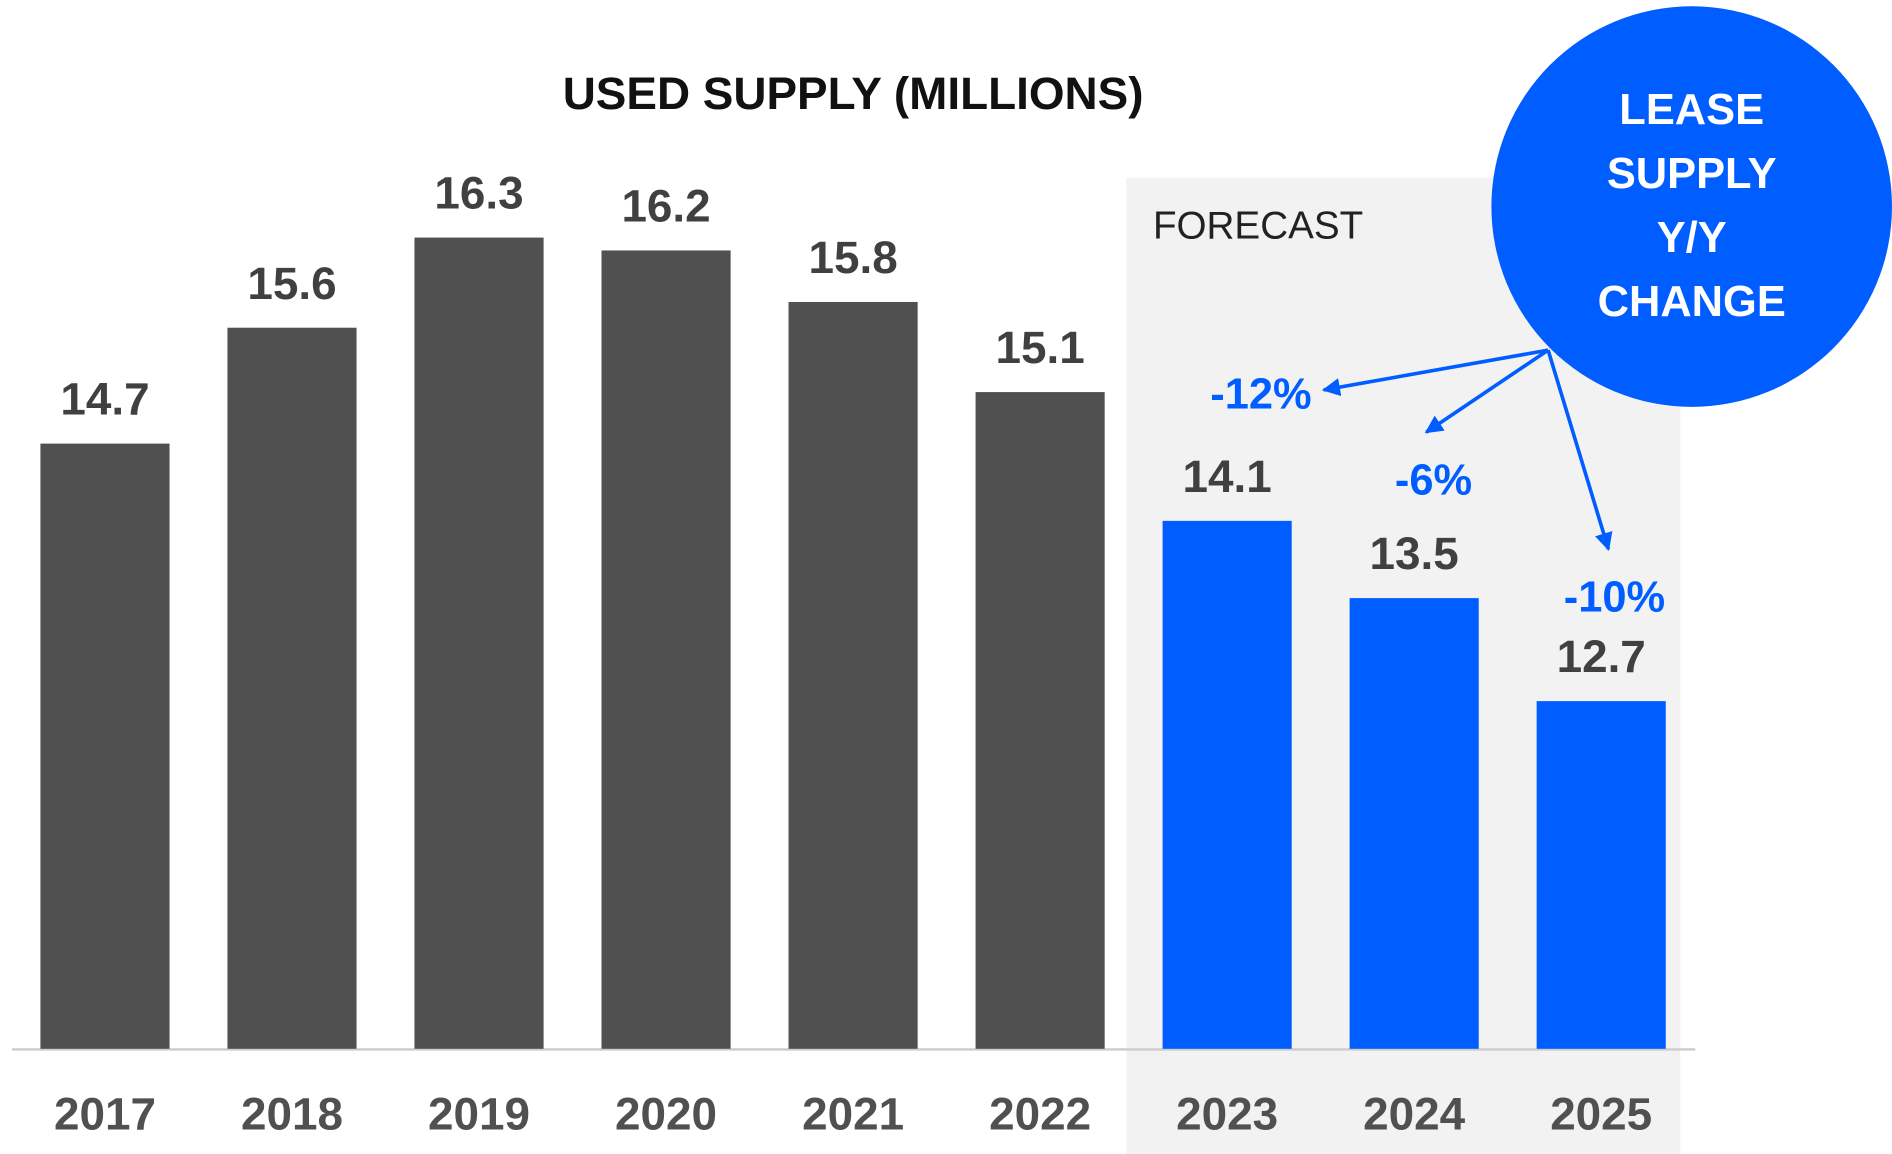  Describe the element at coordinates (1691, 206) in the screenshot. I see `lease-bubble` at that location.